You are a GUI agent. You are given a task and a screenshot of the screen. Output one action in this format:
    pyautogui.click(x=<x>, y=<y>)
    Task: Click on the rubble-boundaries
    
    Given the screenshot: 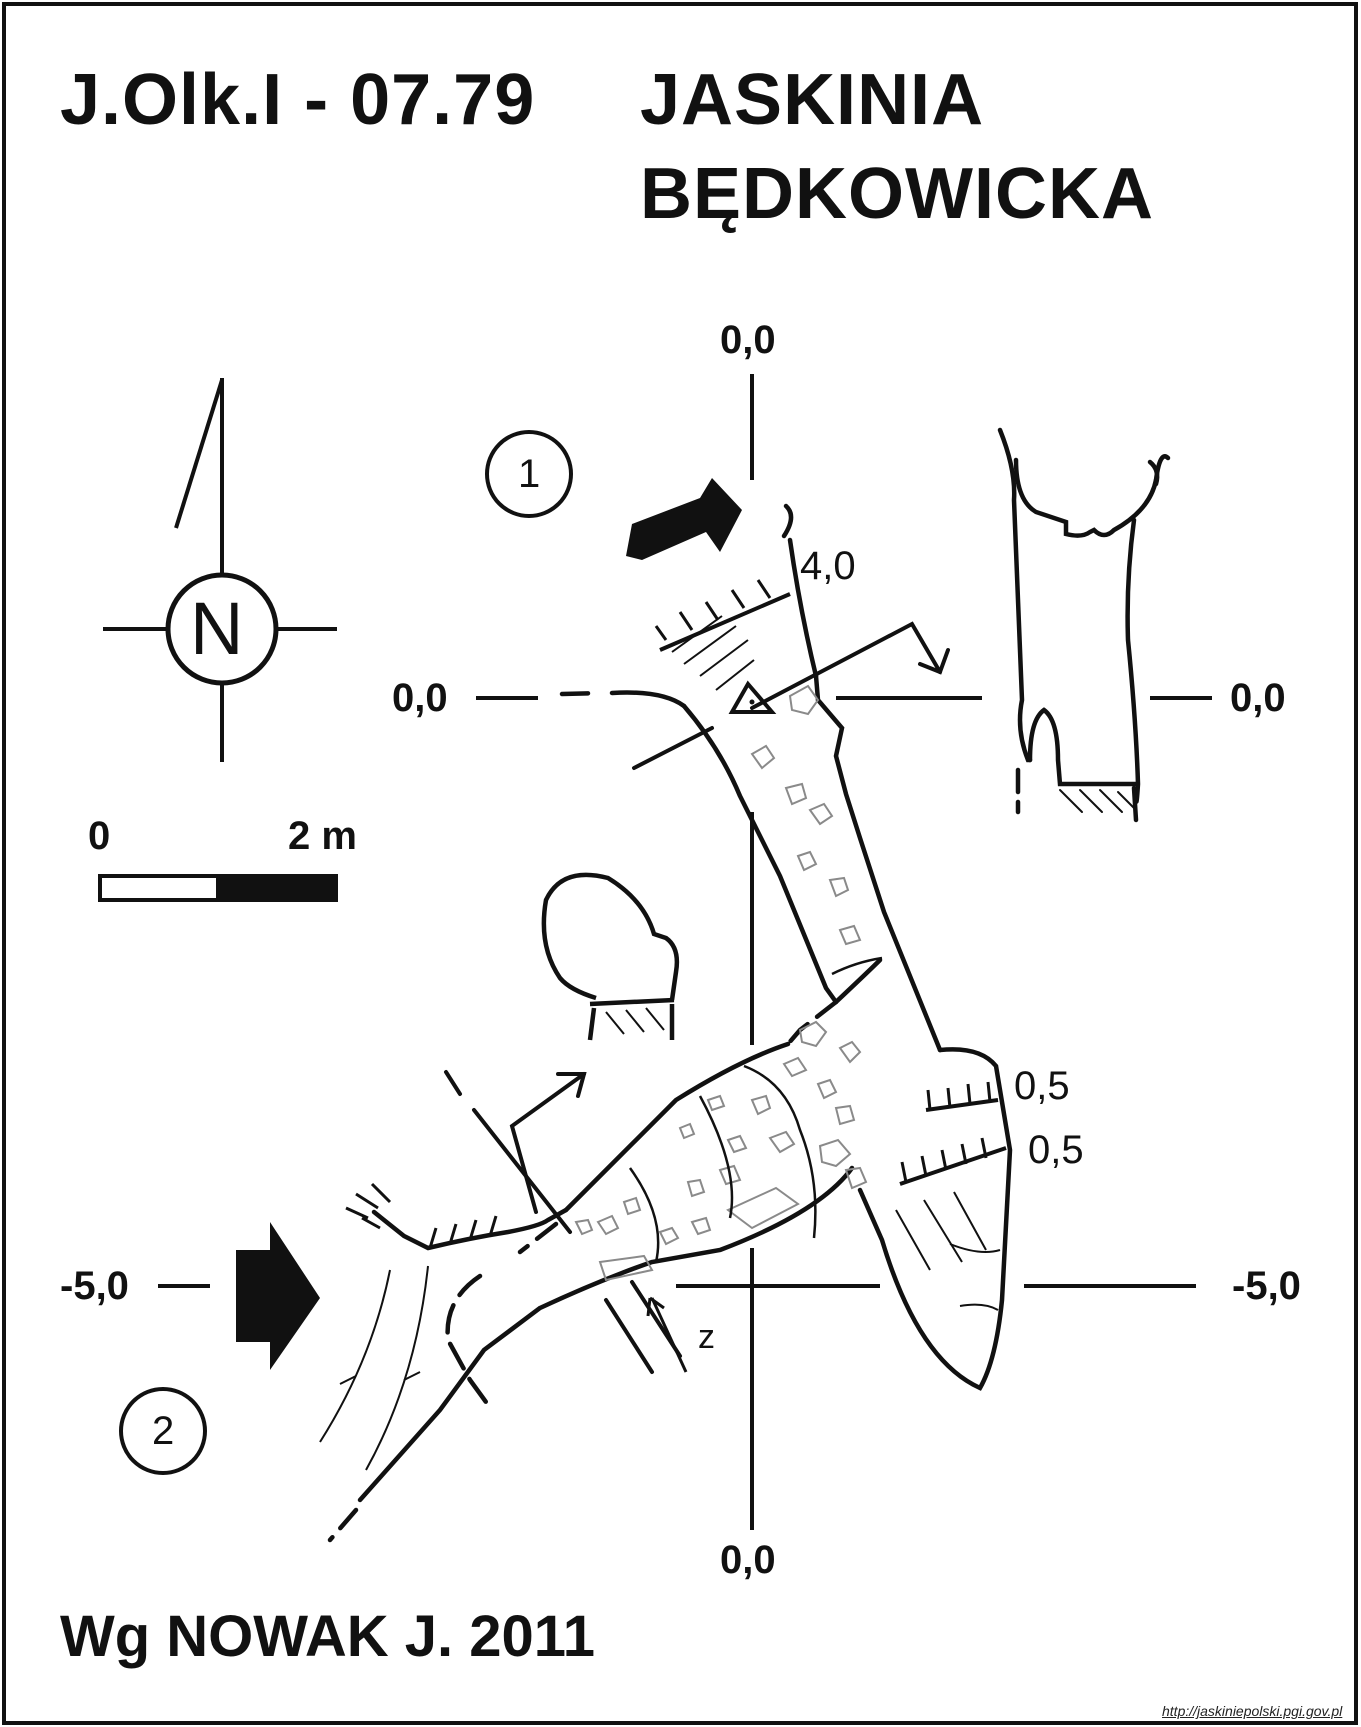 What is the action you would take?
    pyautogui.click(x=755, y=1109)
    